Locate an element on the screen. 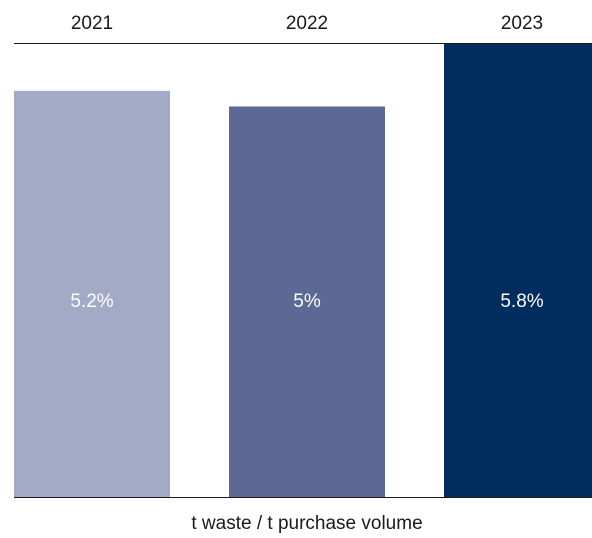 This screenshot has width=592, height=538. value-label-2023: 5.8% is located at coordinates (521, 301).